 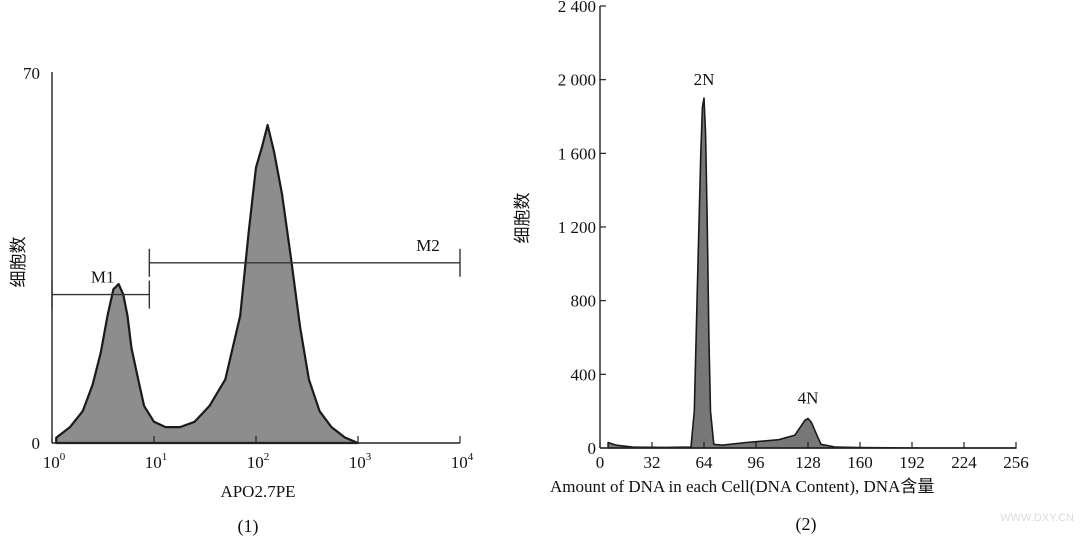 I want to click on p1-x-ticks: 100 101 102 103 104, so click(x=258, y=454).